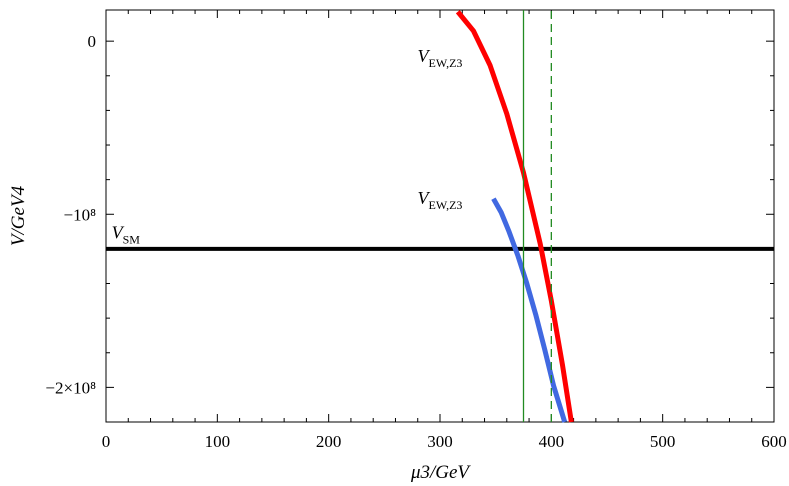 This screenshot has width=789, height=486. Describe the element at coordinates (106, 441) in the screenshot. I see `x-tick-label: 0` at that location.